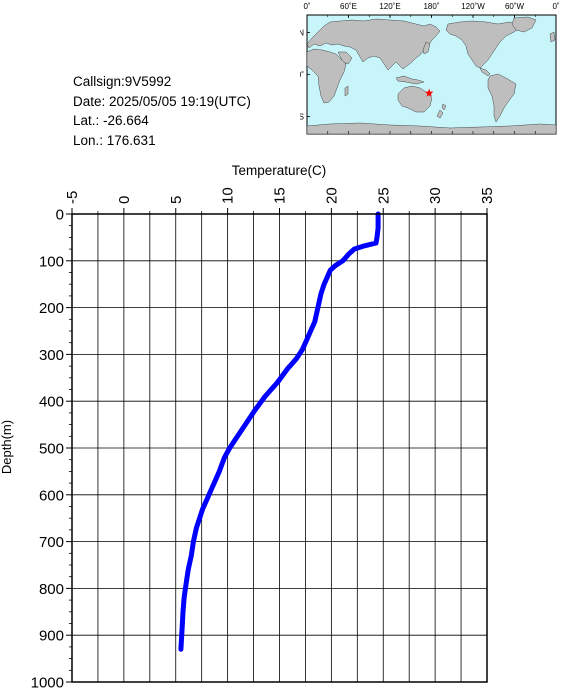 Image resolution: width=564 pixels, height=690 pixels. I want to click on map-lon-label: 120˚E, so click(389, 6).